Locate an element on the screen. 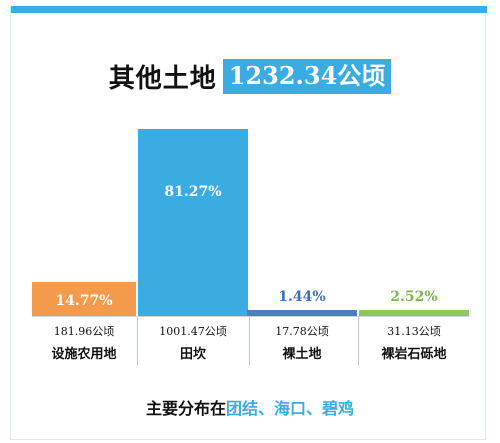 Image resolution: width=500 pixels, height=443 pixels. distribution-prefix: 主要分布在 is located at coordinates (185, 408).